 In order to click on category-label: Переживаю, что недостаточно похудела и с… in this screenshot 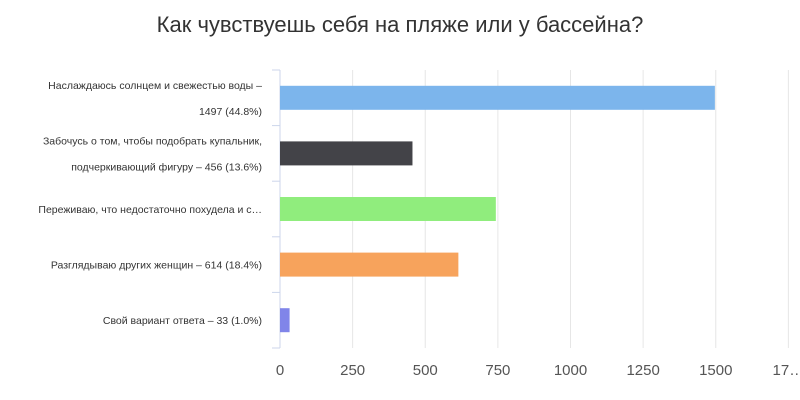, I will do `click(150, 210)`.